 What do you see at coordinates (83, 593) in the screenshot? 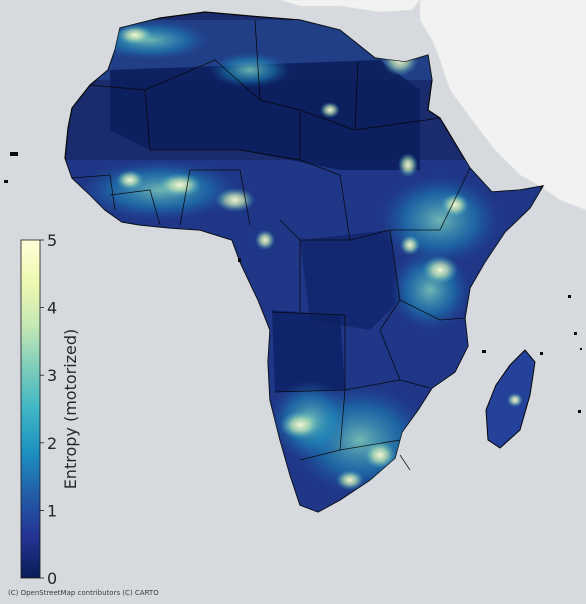
I see `map-attribution: (C) OpenStreetMap contributors (C) CARTO` at bounding box center [83, 593].